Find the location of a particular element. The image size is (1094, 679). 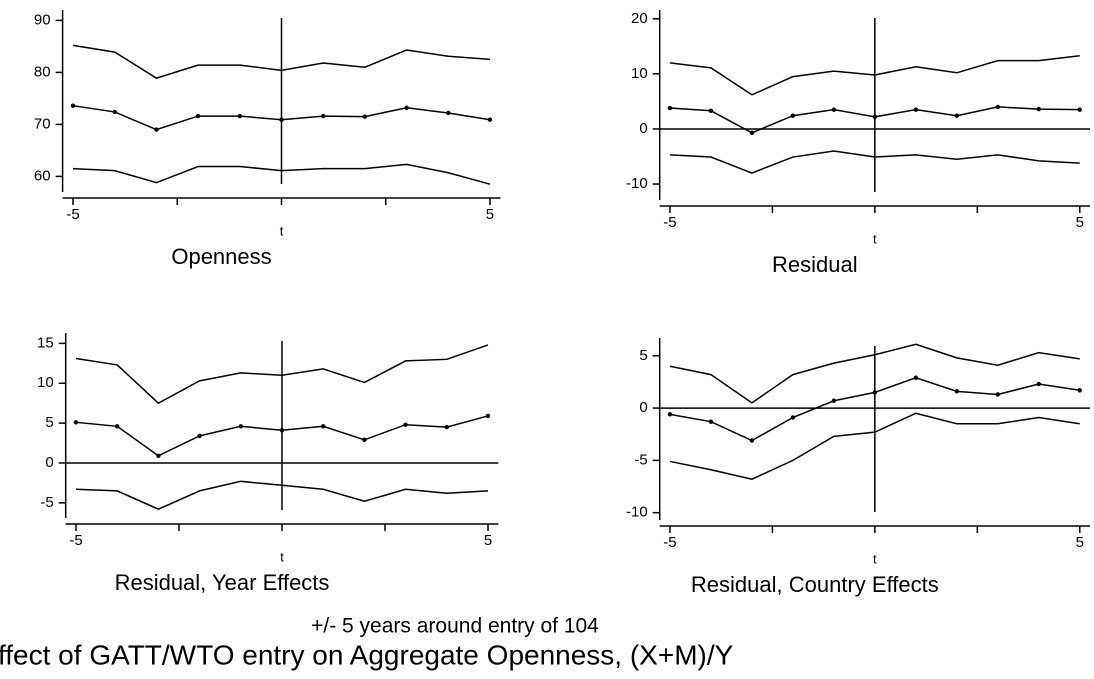

y-tick-label: 70 is located at coordinates (42, 123).